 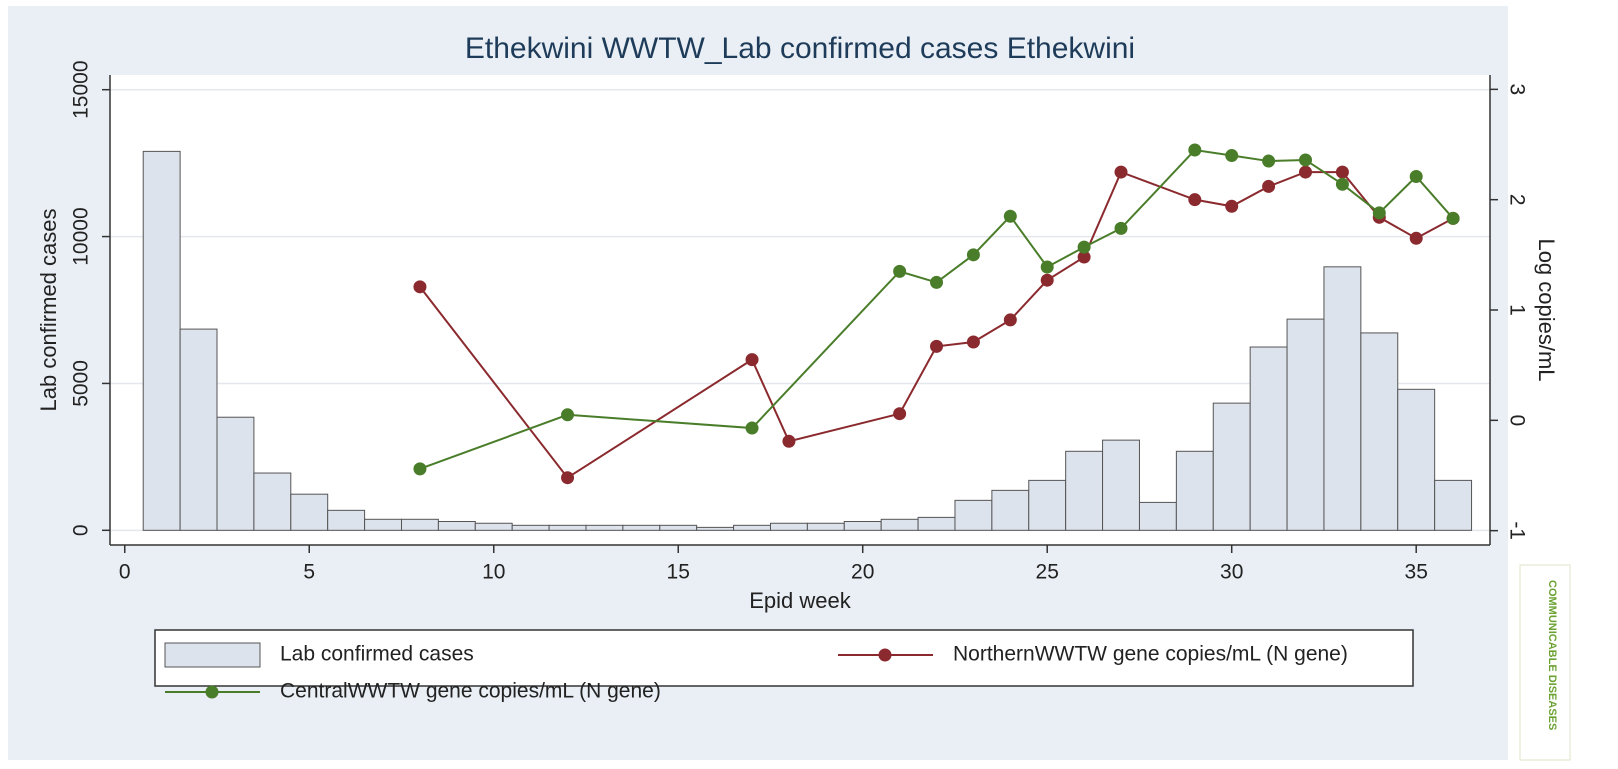 What do you see at coordinates (309, 572) in the screenshot?
I see `x-tick-label: 5` at bounding box center [309, 572].